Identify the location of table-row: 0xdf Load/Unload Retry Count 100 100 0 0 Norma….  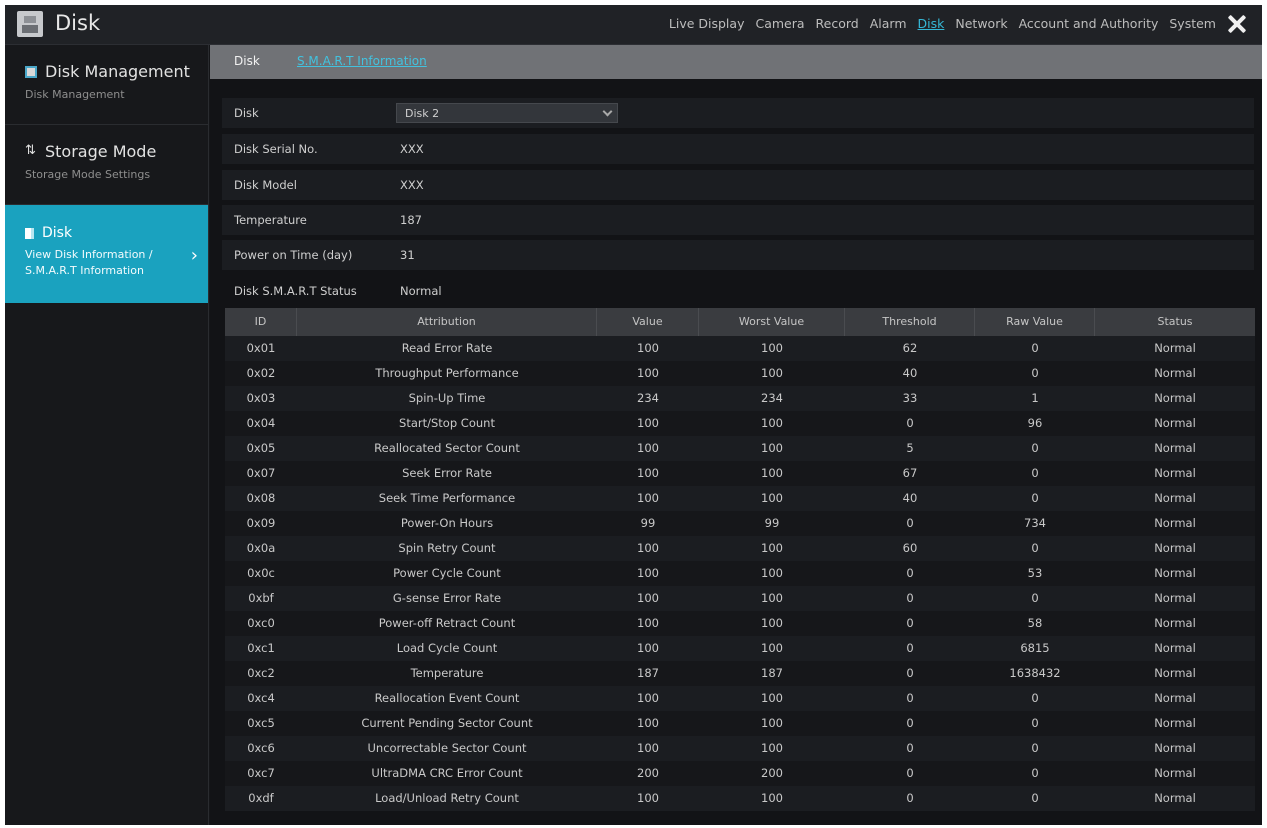
(740, 798).